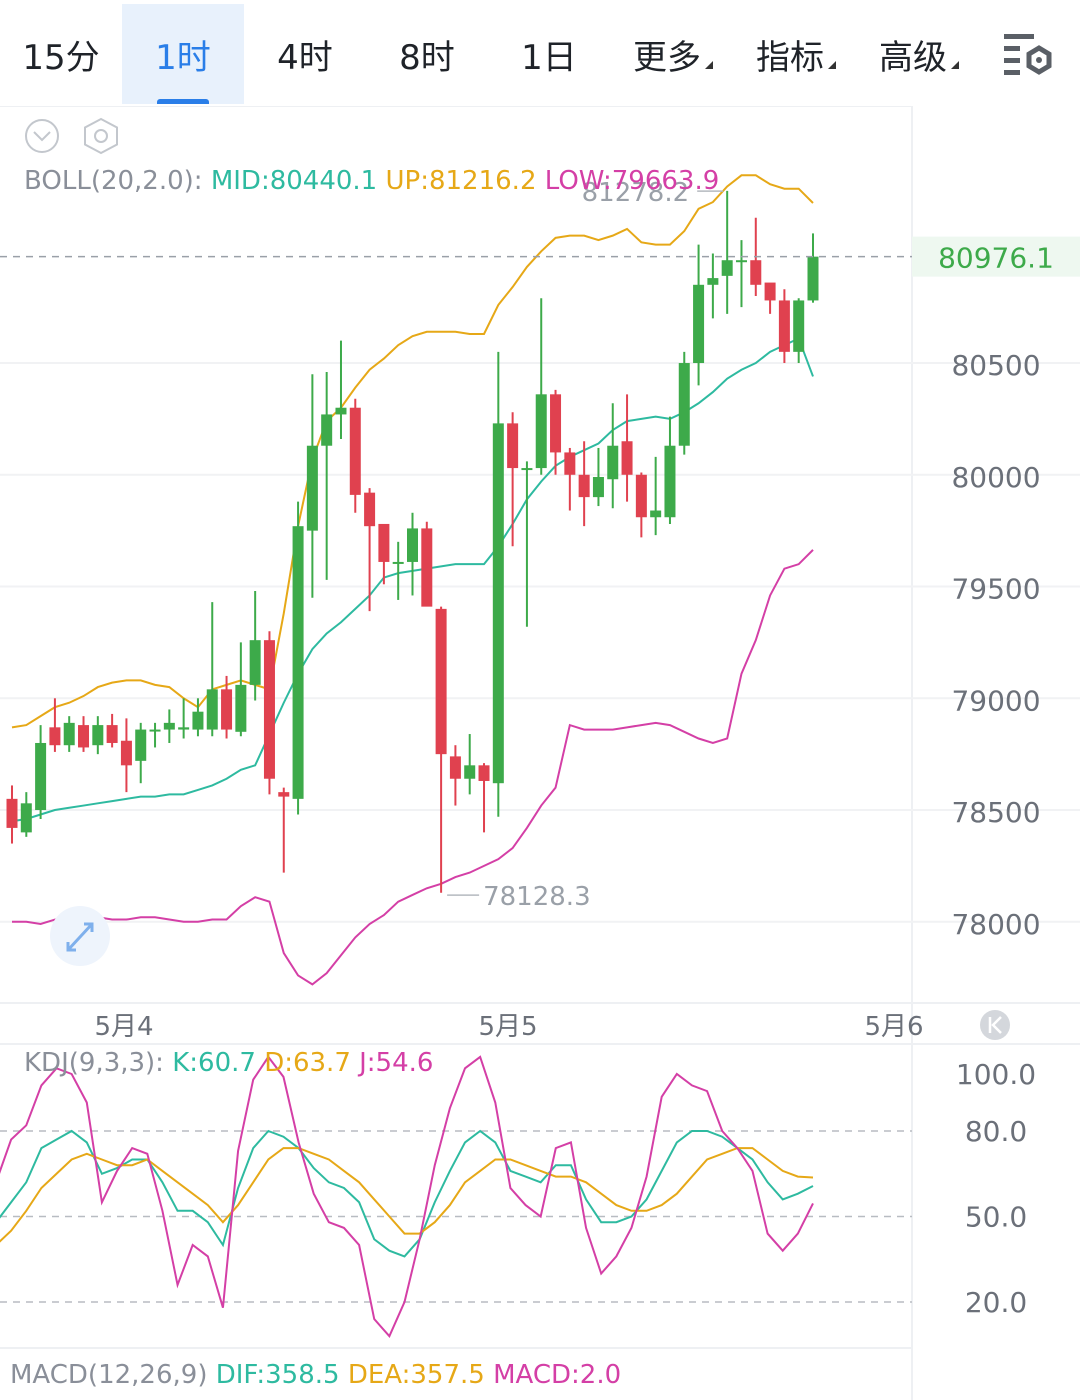  What do you see at coordinates (549, 57) in the screenshot?
I see `tab-label: 1日` at bounding box center [549, 57].